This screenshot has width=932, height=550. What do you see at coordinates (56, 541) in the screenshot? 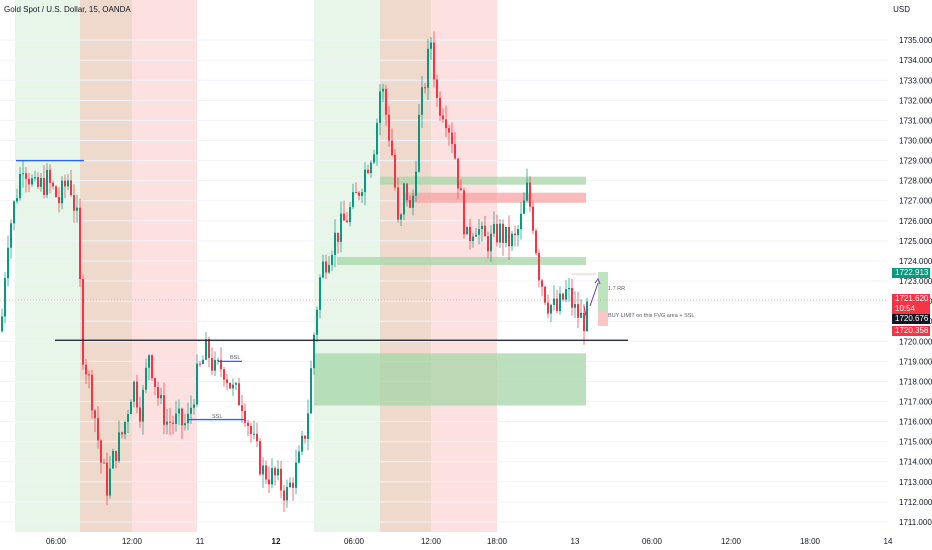
I see `x-tick-0: 06:00` at bounding box center [56, 541].